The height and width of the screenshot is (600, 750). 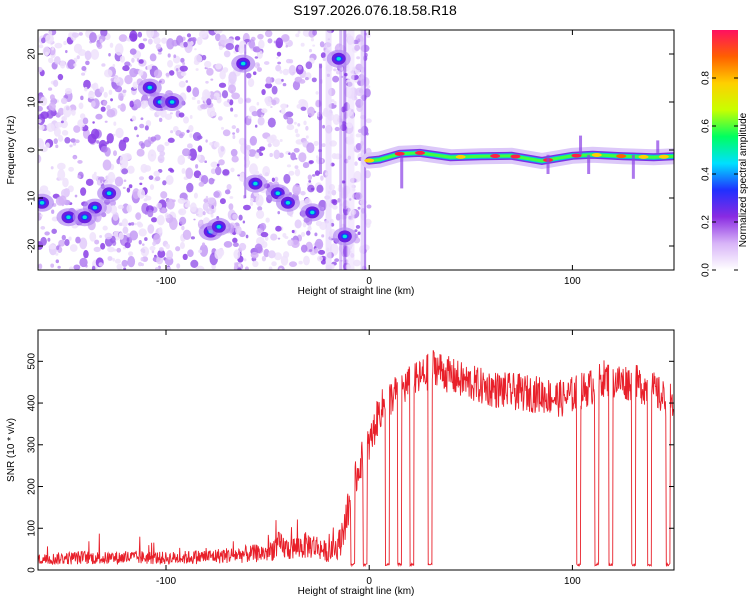 I want to click on spectrogram-x-label: Height of straight line (km), so click(x=356, y=291).